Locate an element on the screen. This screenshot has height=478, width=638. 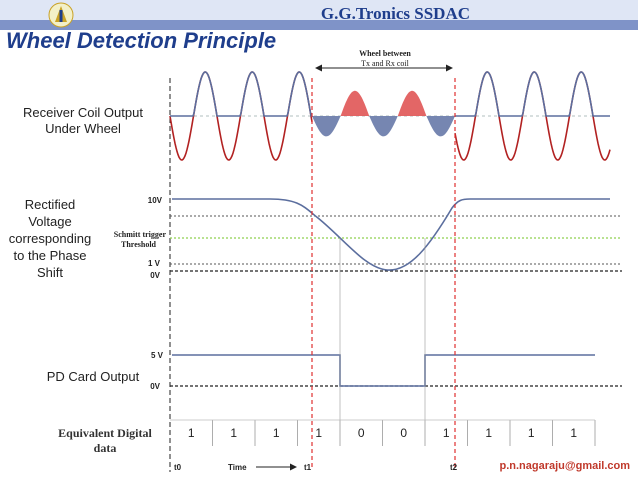
label-t0: t0 is located at coordinates (178, 467).